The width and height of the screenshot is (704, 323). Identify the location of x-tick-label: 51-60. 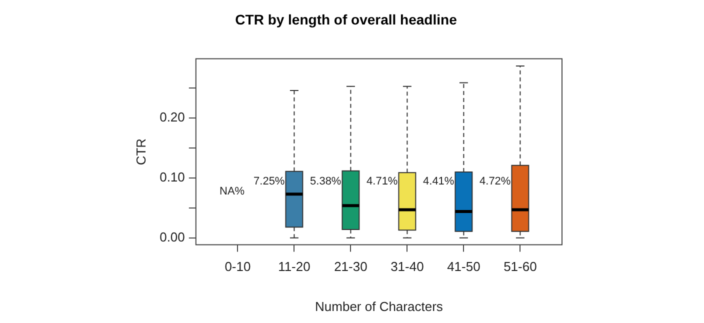
(520, 266).